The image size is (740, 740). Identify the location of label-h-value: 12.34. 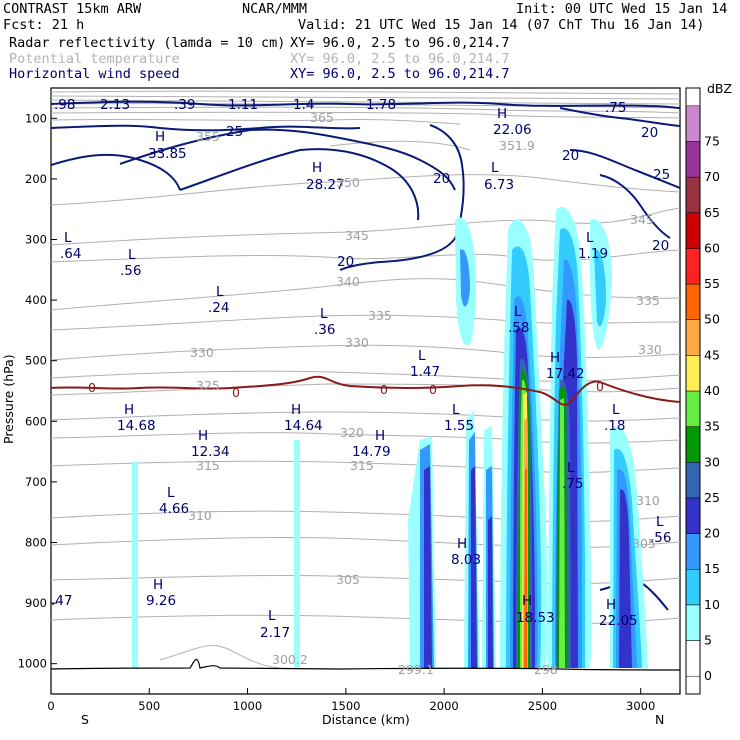
(210, 452).